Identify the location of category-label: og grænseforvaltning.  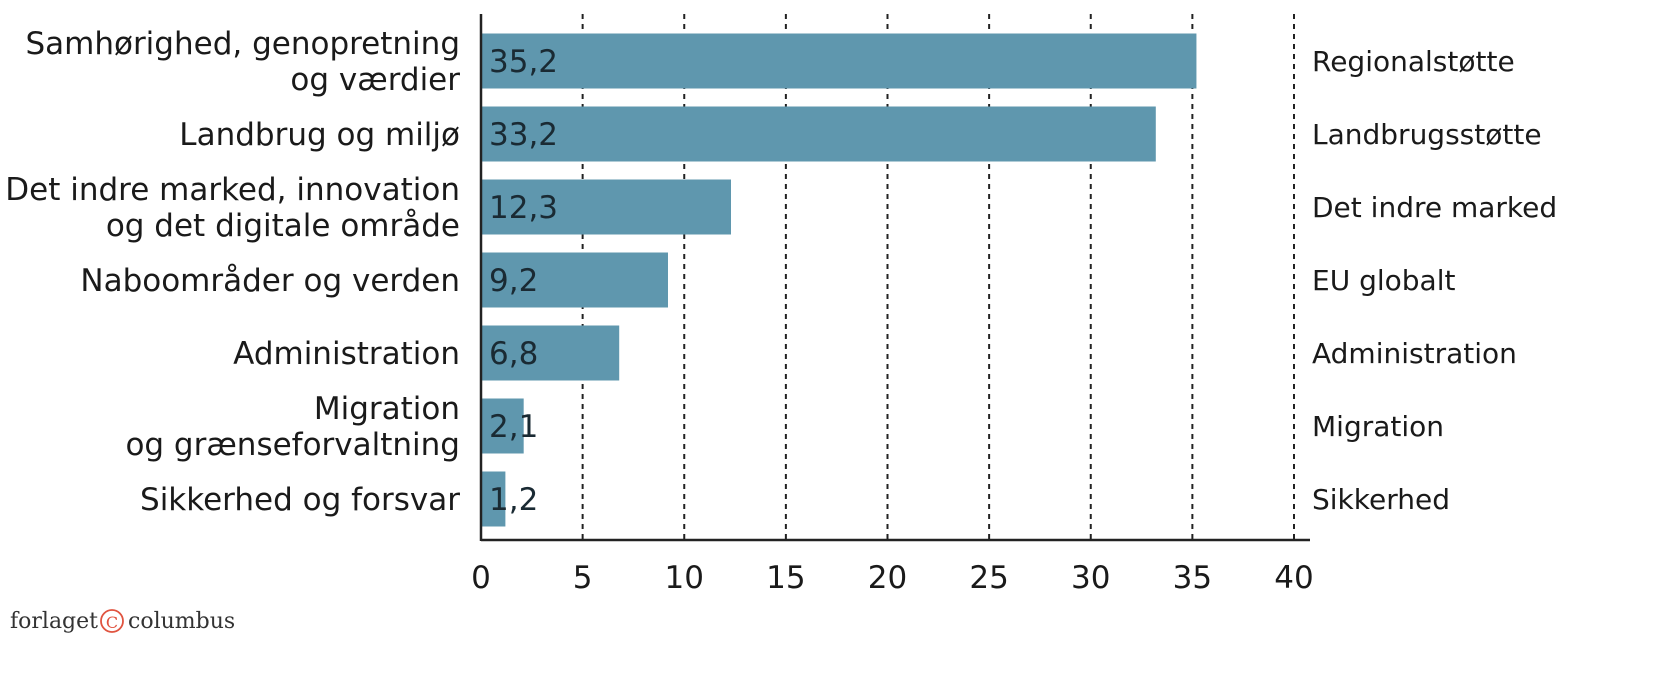
(292, 445).